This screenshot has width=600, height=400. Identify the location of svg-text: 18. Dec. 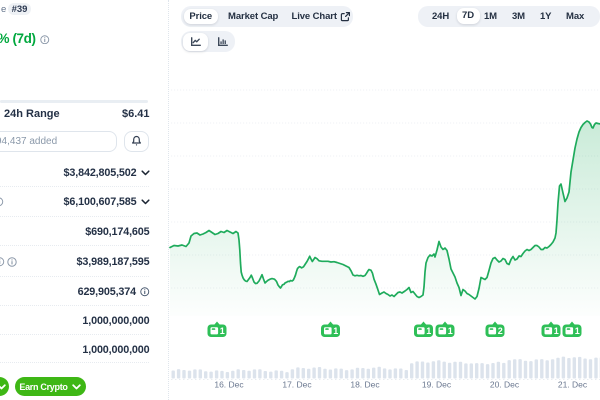
(365, 385).